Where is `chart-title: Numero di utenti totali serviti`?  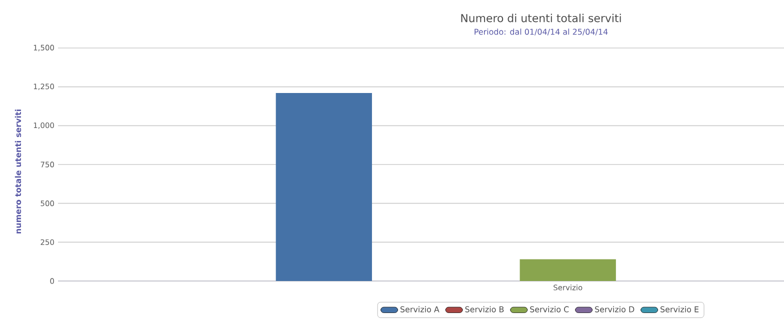 chart-title: Numero di utenti totali serviti is located at coordinates (541, 18).